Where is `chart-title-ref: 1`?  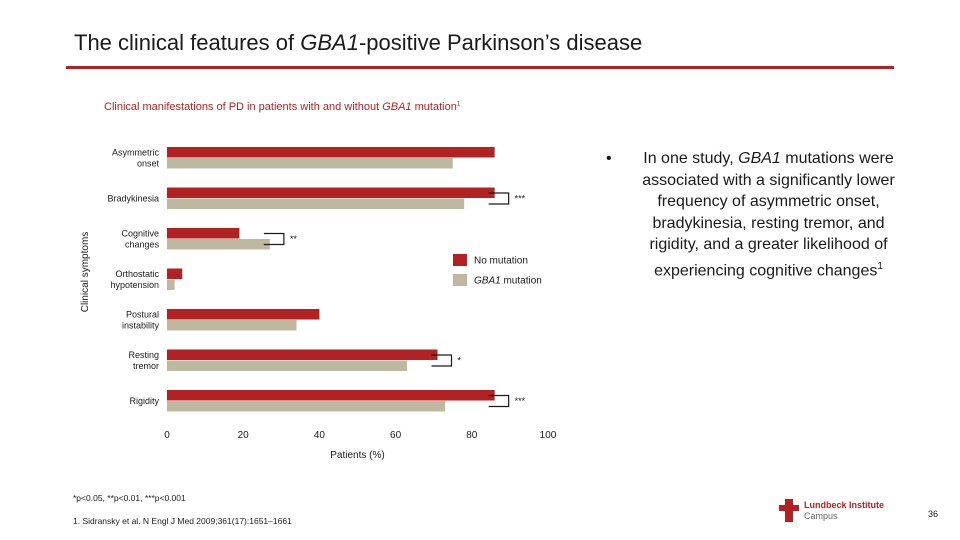
chart-title-ref: 1 is located at coordinates (458, 104).